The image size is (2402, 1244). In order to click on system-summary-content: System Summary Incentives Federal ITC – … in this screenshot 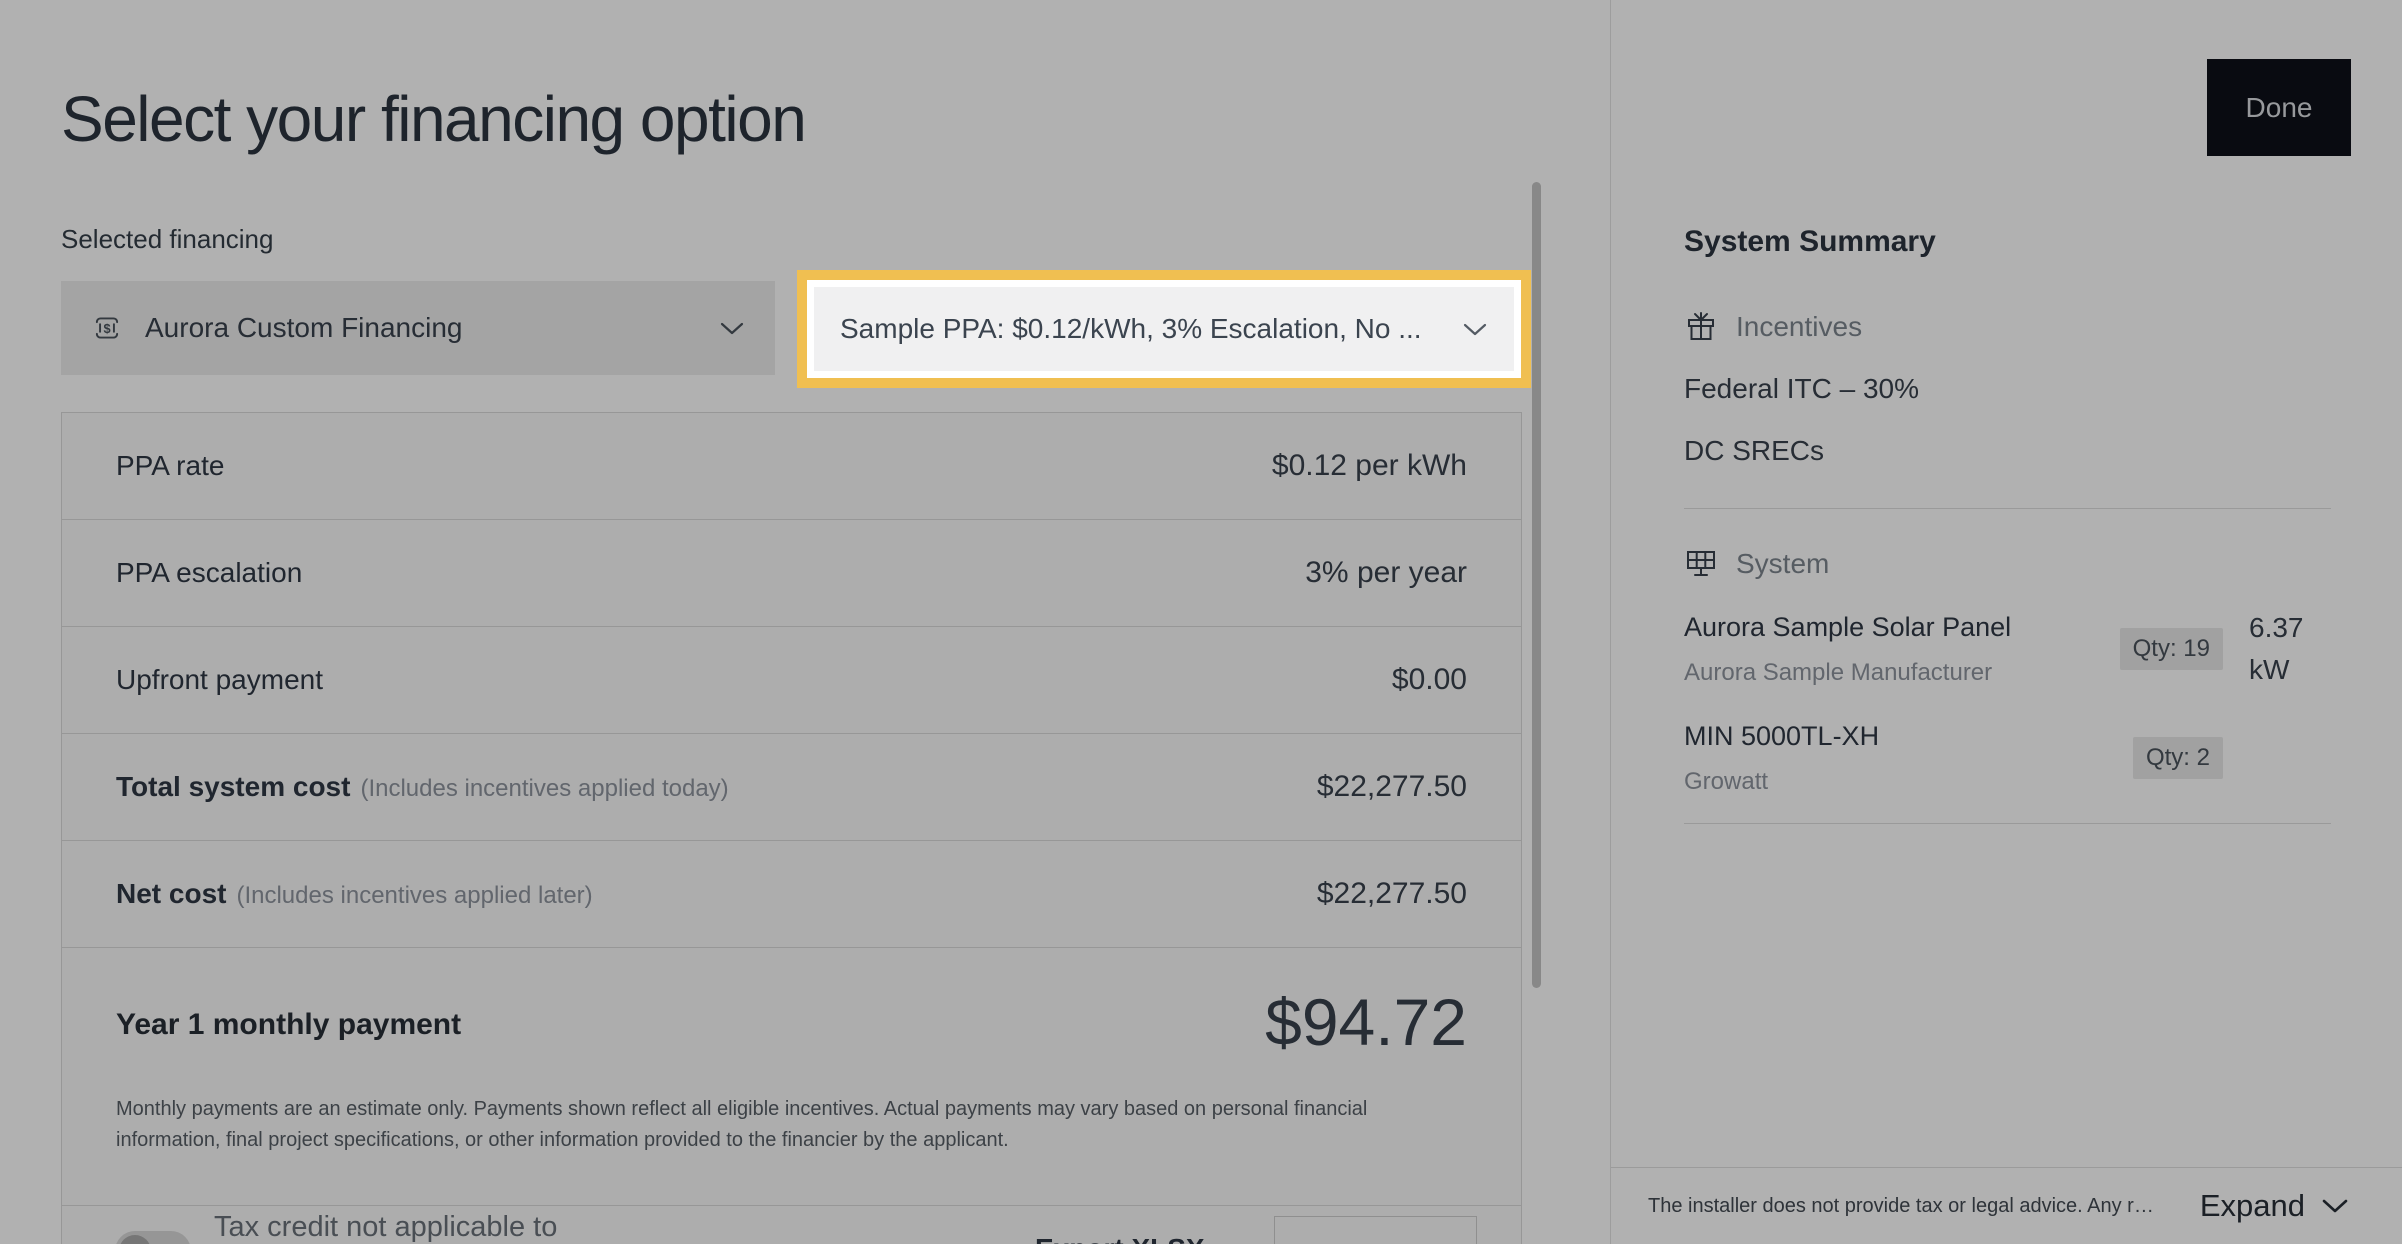, I will do `click(2007, 524)`.